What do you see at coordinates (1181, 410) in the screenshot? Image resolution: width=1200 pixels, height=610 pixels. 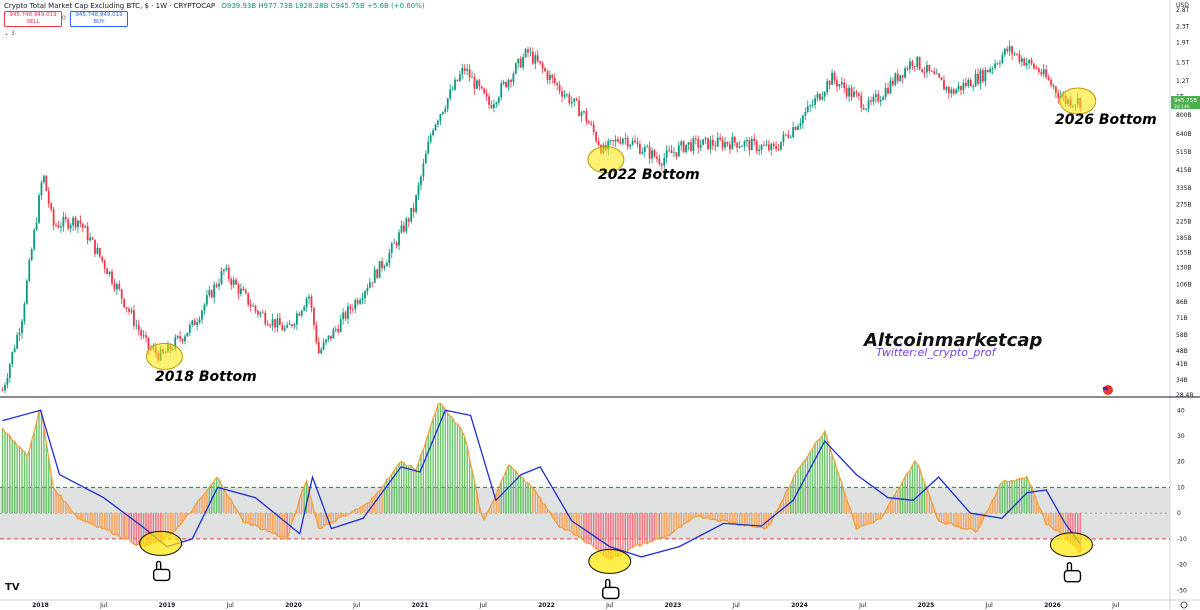 I see `oscillator-tick-label: 40` at bounding box center [1181, 410].